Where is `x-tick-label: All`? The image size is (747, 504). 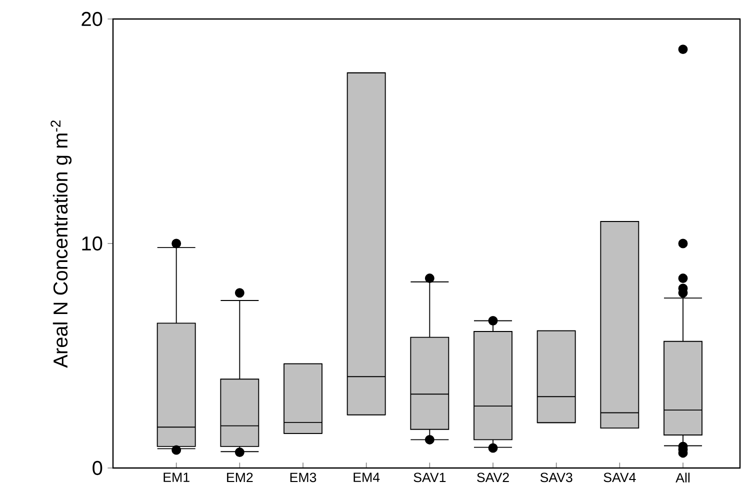 x-tick-label: All is located at coordinates (683, 477).